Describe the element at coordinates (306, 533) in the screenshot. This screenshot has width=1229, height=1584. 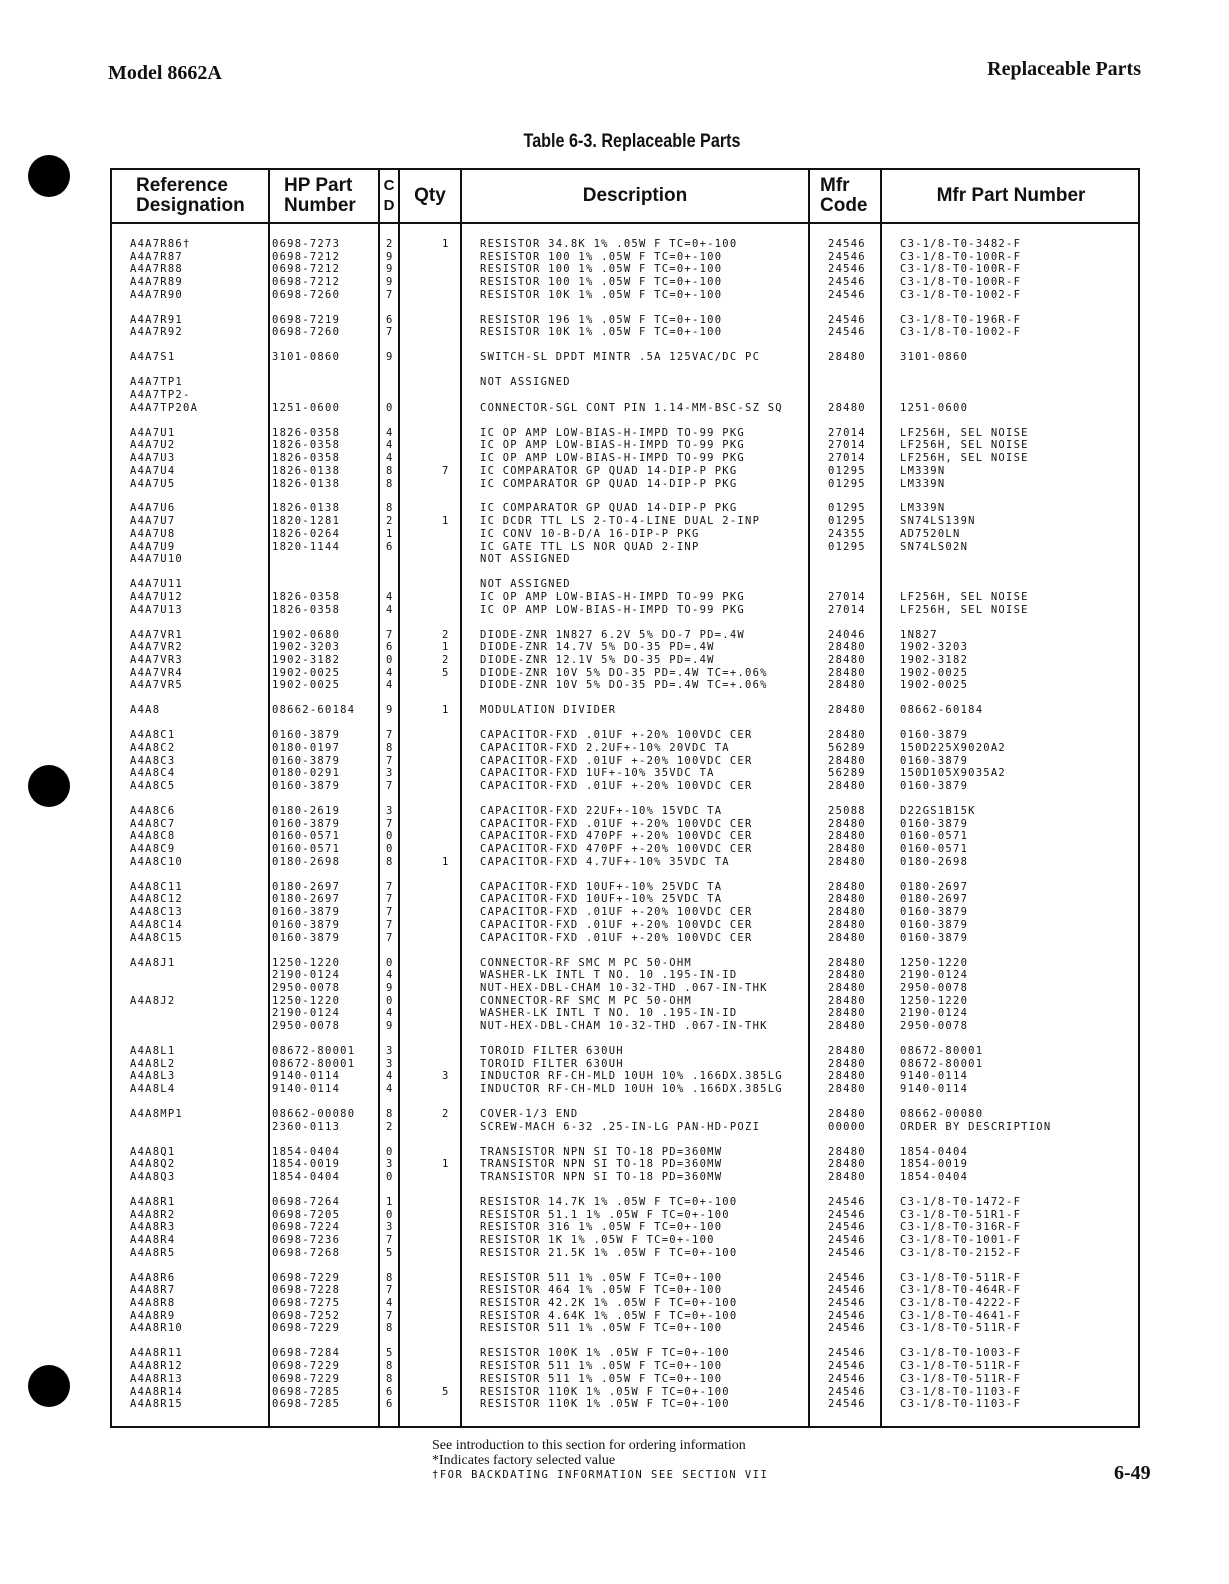
I see `hp-part-number: 1826-0264` at that location.